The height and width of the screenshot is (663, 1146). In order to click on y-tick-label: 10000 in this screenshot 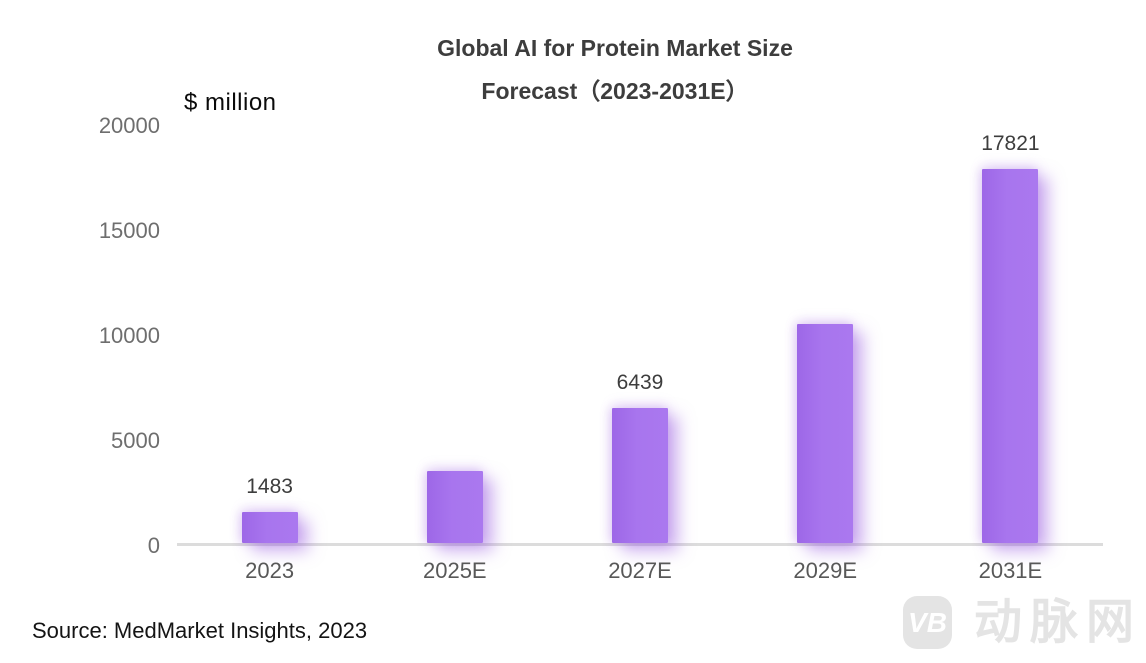, I will do `click(129, 335)`.